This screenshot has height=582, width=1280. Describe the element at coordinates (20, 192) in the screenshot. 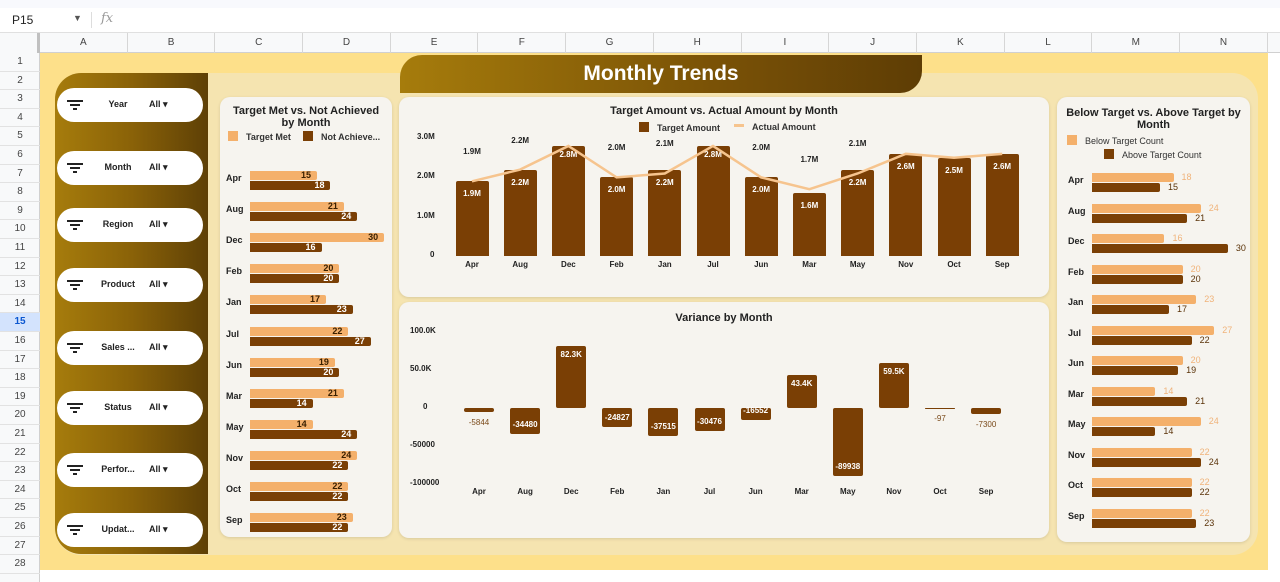

I see `row-header-8: 8` at that location.